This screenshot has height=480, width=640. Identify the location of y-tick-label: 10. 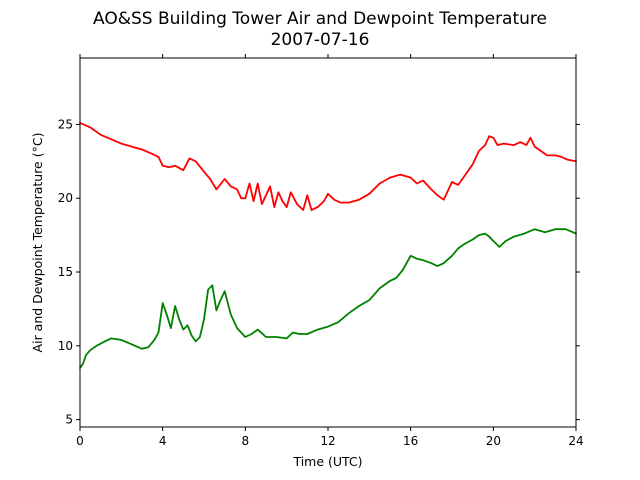
(65, 346).